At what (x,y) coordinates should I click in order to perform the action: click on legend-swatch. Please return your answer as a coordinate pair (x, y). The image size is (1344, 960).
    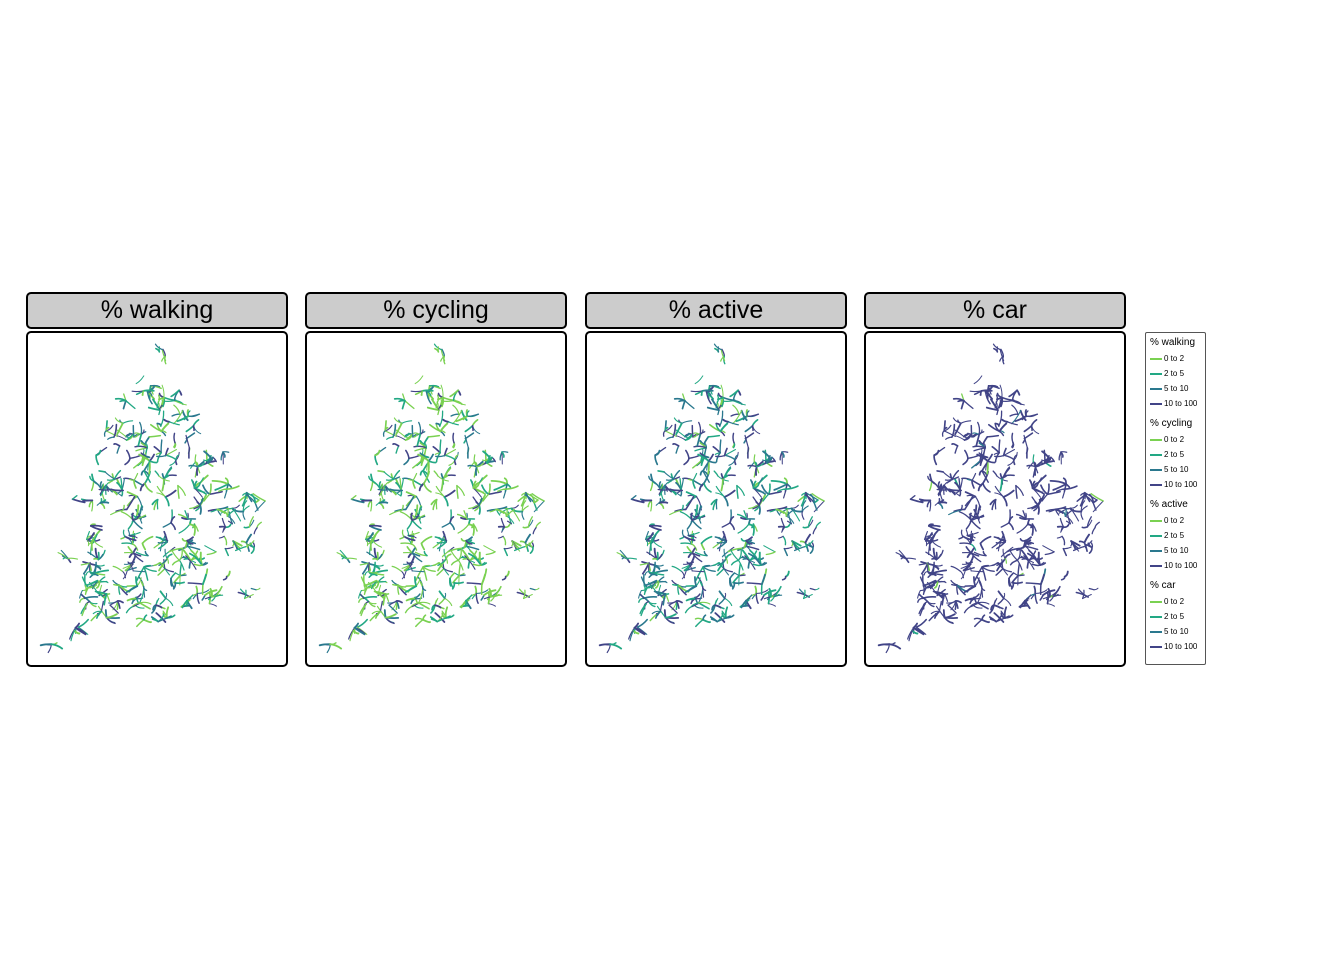
    Looking at the image, I should click on (1156, 535).